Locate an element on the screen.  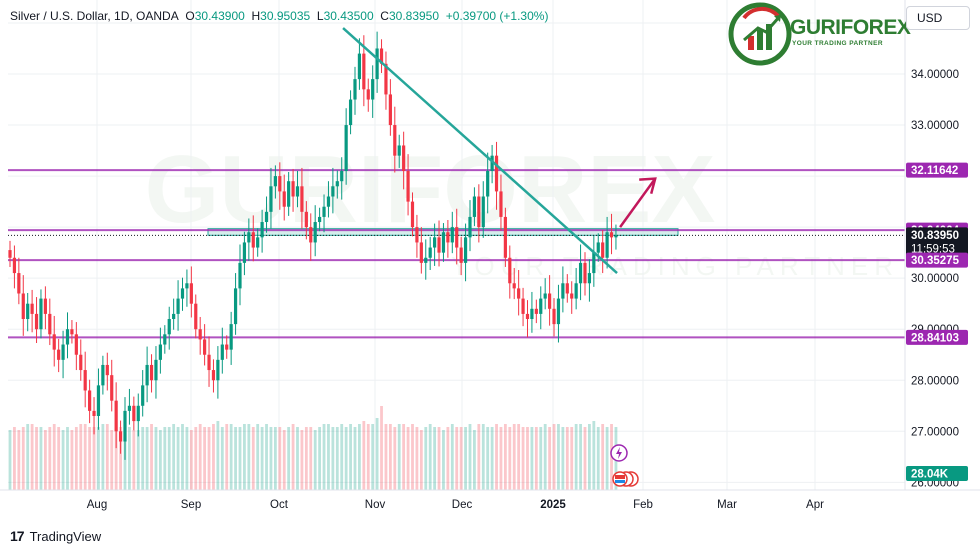
y-tick-label: 33.00000 is located at coordinates (935, 126).